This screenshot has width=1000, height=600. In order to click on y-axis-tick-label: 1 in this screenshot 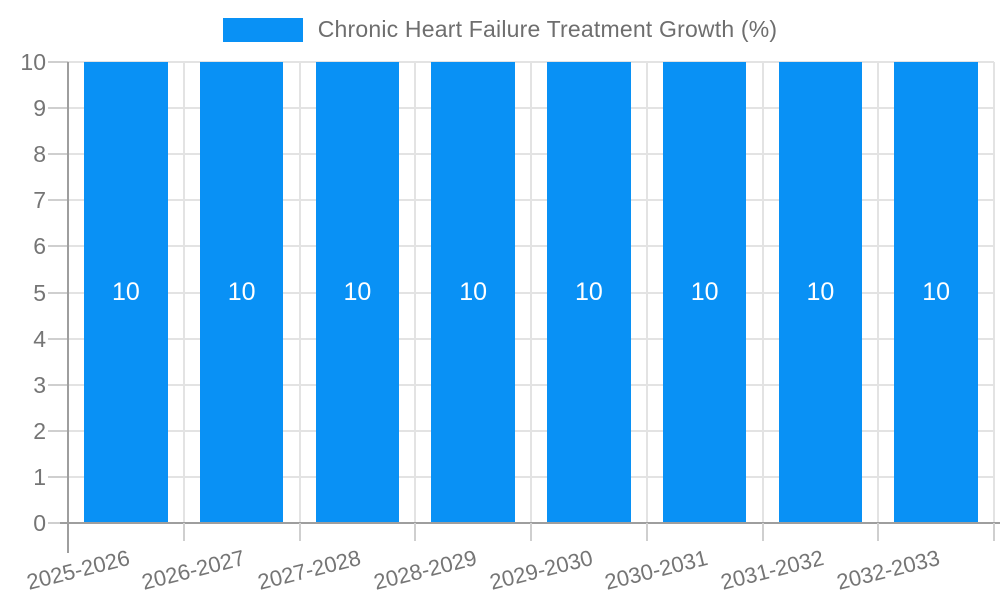, I will do `click(39, 476)`.